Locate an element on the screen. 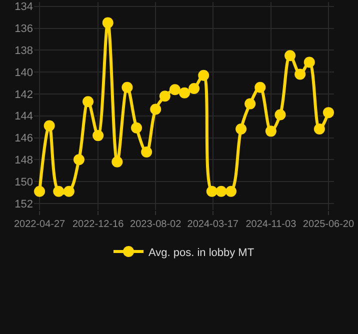 This screenshot has width=358, height=334. x-tick-label: 2025-06-20 is located at coordinates (328, 224).